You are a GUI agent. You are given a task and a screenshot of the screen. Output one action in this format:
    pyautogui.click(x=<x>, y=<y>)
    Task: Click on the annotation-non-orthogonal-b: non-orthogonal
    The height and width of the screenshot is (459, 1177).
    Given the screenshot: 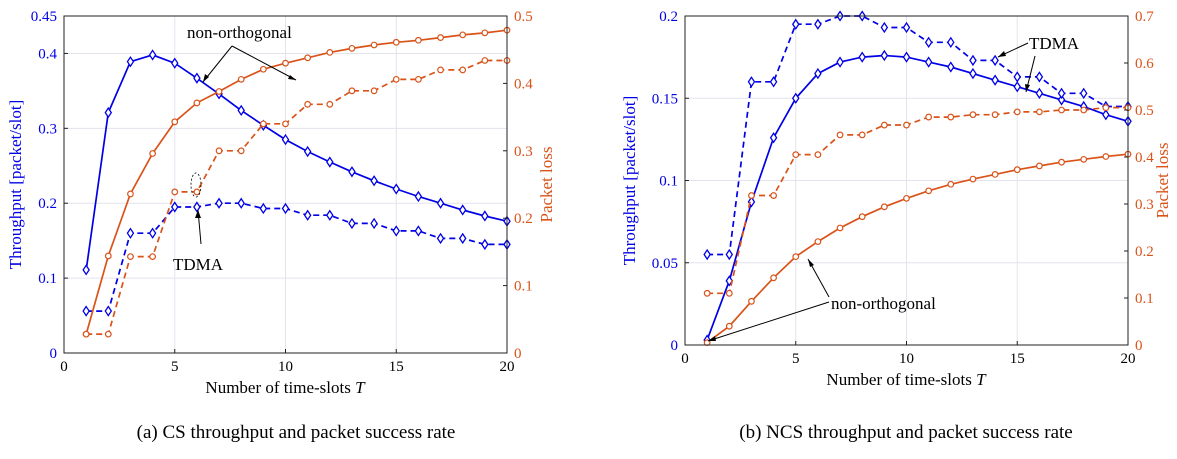 What is the action you would take?
    pyautogui.click(x=883, y=303)
    